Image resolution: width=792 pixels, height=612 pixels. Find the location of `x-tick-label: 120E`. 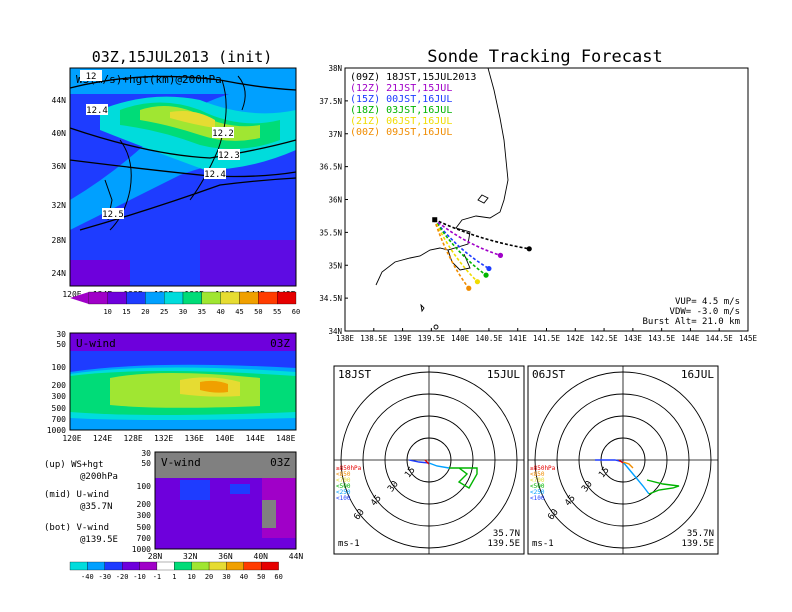

x-tick-label: 120E is located at coordinates (71, 438).